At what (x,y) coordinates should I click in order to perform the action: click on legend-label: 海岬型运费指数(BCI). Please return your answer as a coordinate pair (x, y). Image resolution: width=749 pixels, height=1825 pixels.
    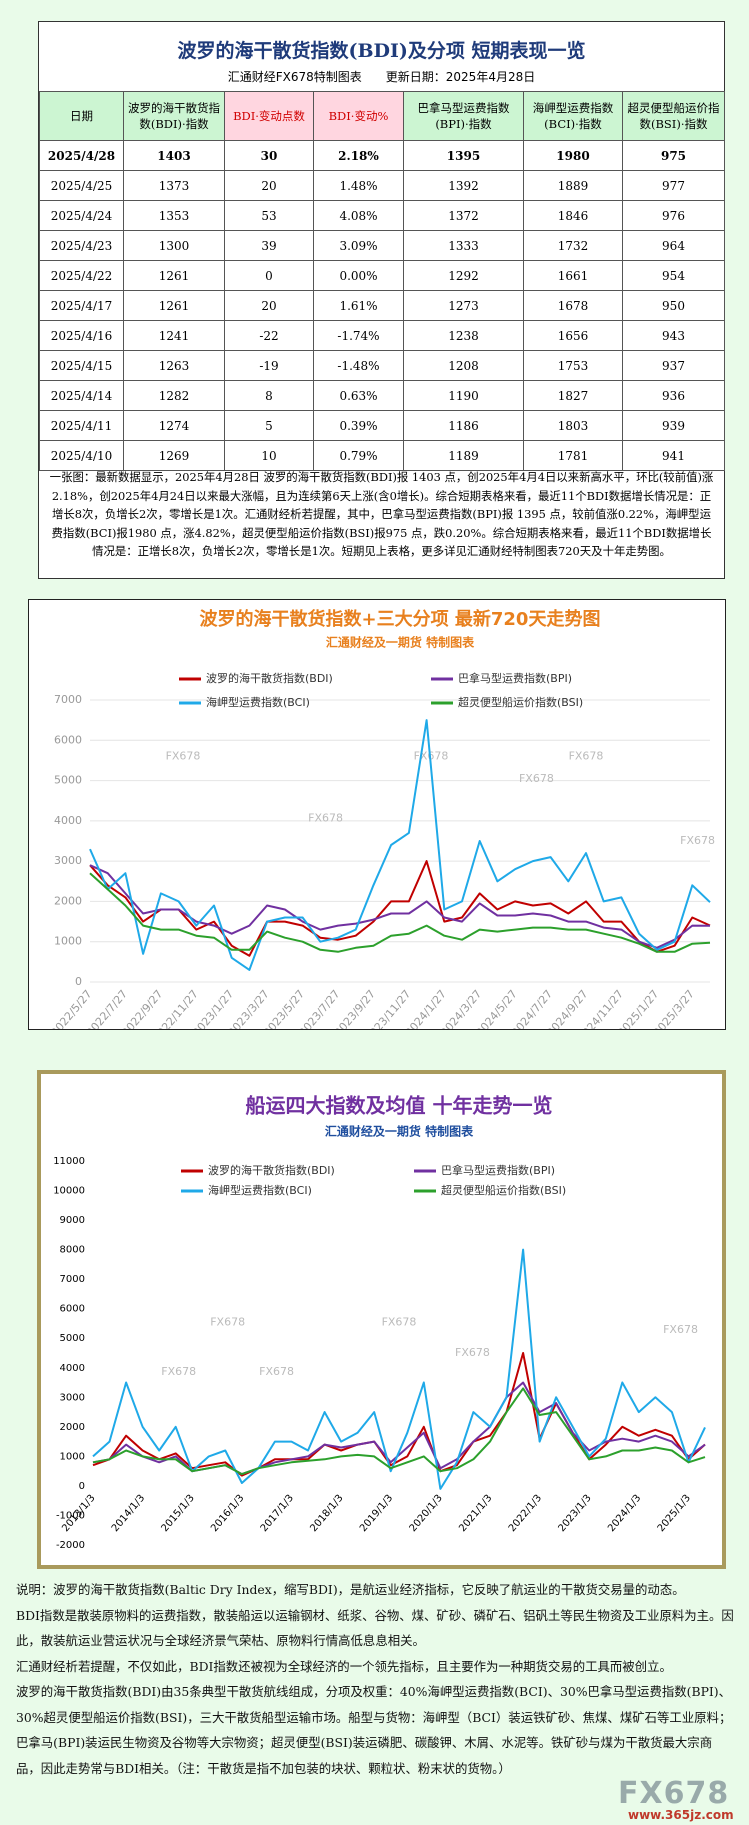
    Looking at the image, I should click on (260, 1190).